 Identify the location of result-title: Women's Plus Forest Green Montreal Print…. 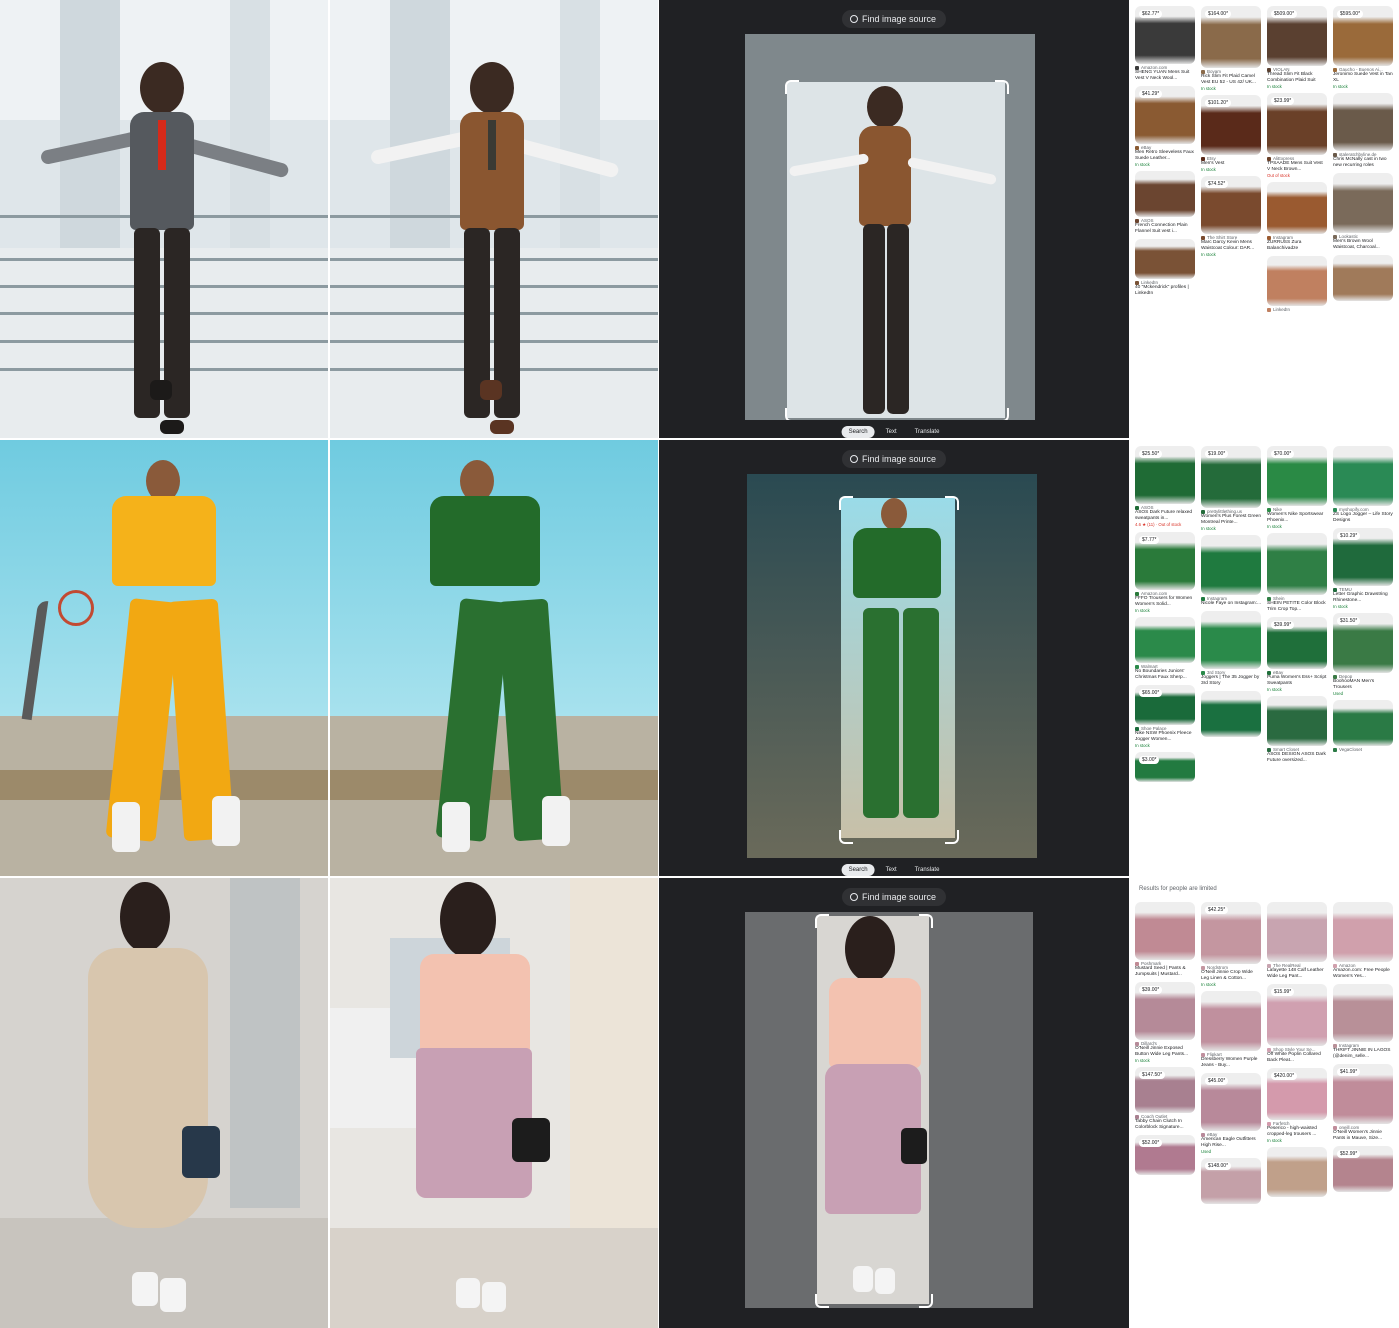
(1231, 519).